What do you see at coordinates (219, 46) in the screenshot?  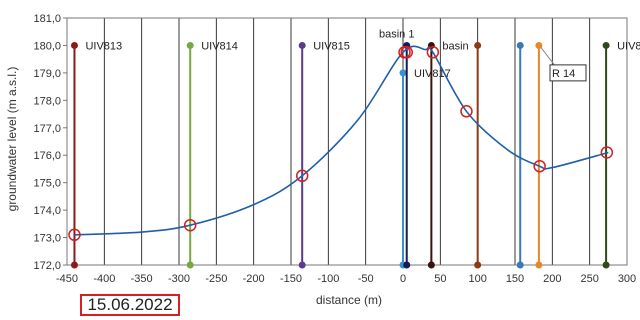 I see `well-label: UIV814` at bounding box center [219, 46].